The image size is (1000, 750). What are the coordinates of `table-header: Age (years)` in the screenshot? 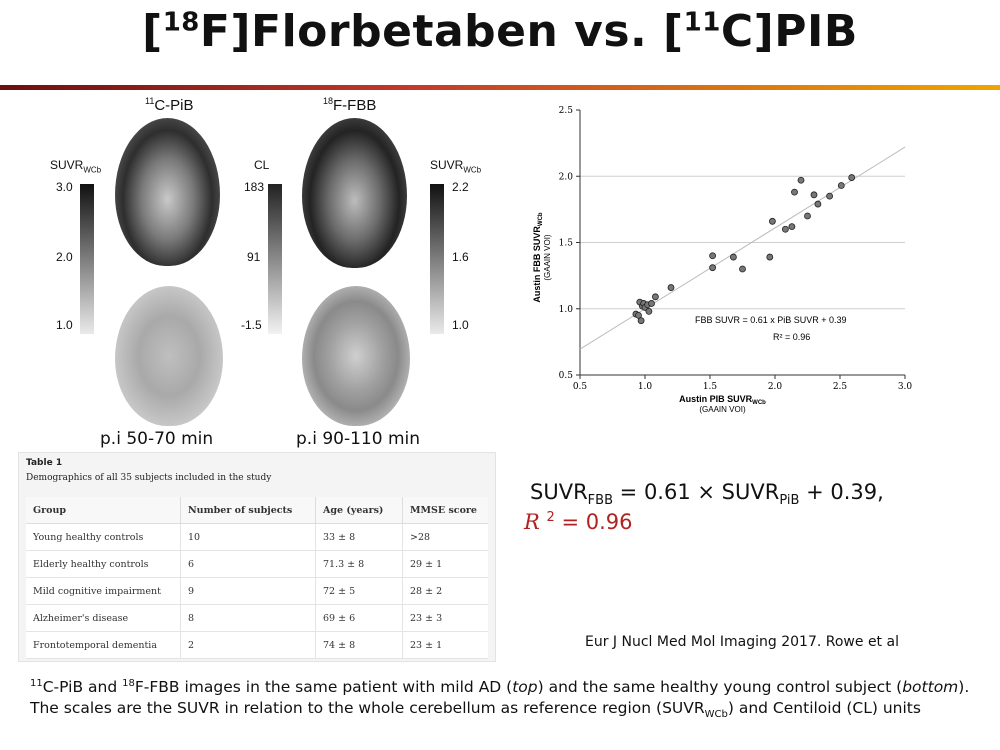 It's located at (359, 510).